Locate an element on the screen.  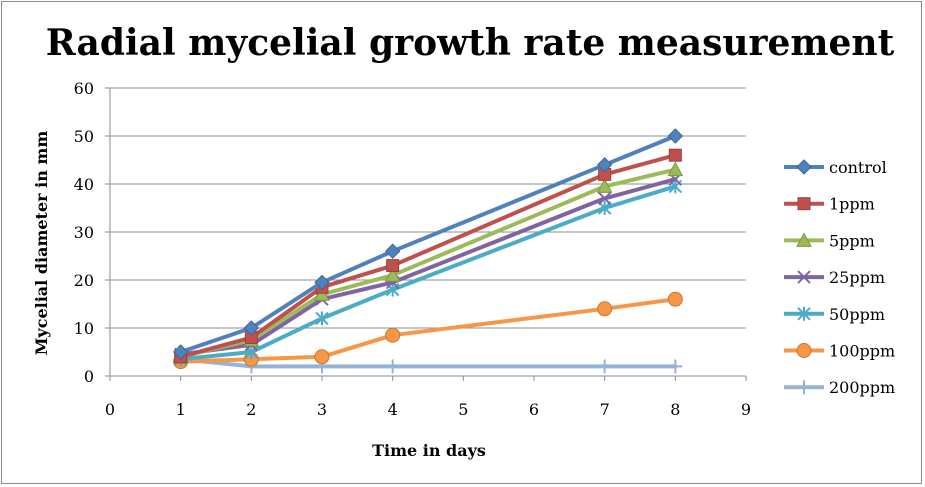
legend-label-100ppm: 100ppm is located at coordinates (862, 351).